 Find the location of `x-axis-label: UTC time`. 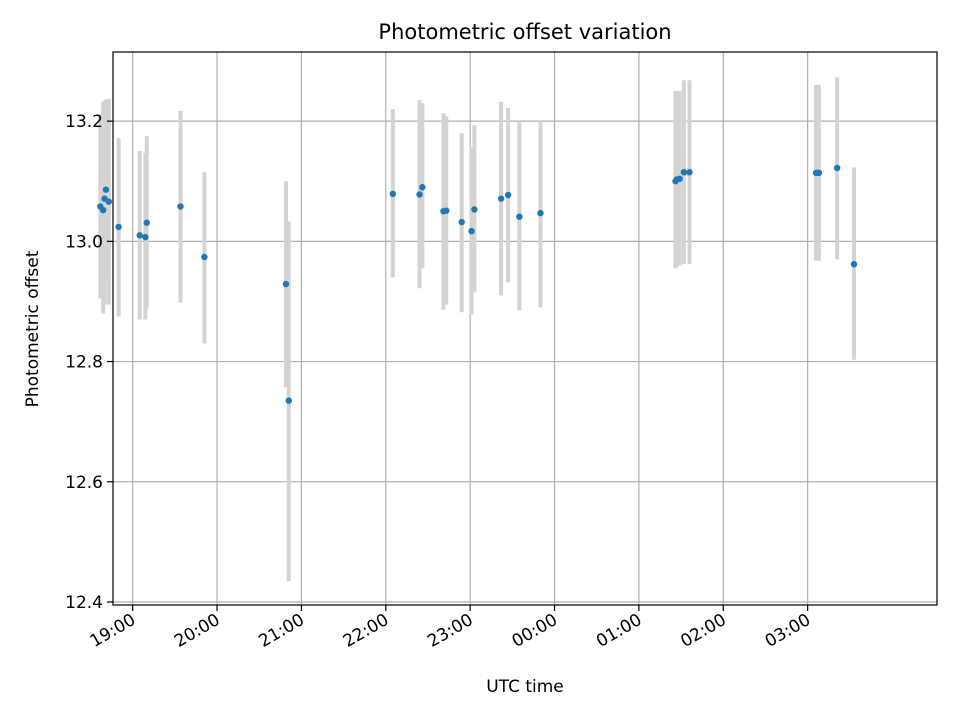

x-axis-label: UTC time is located at coordinates (525, 687).